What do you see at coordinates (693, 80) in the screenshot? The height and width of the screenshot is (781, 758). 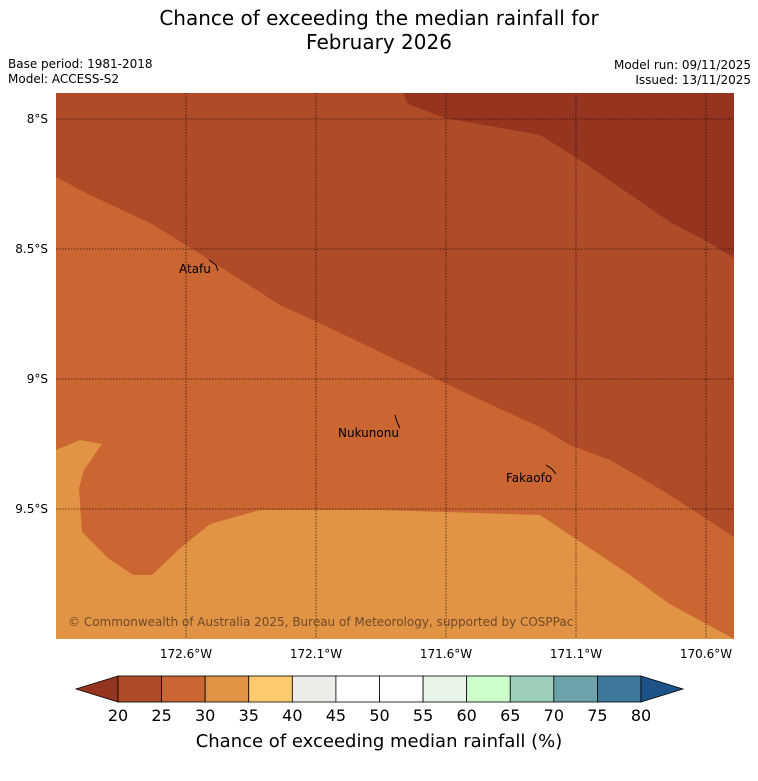 I see `issued-text: Issued: 13/11/2025` at bounding box center [693, 80].